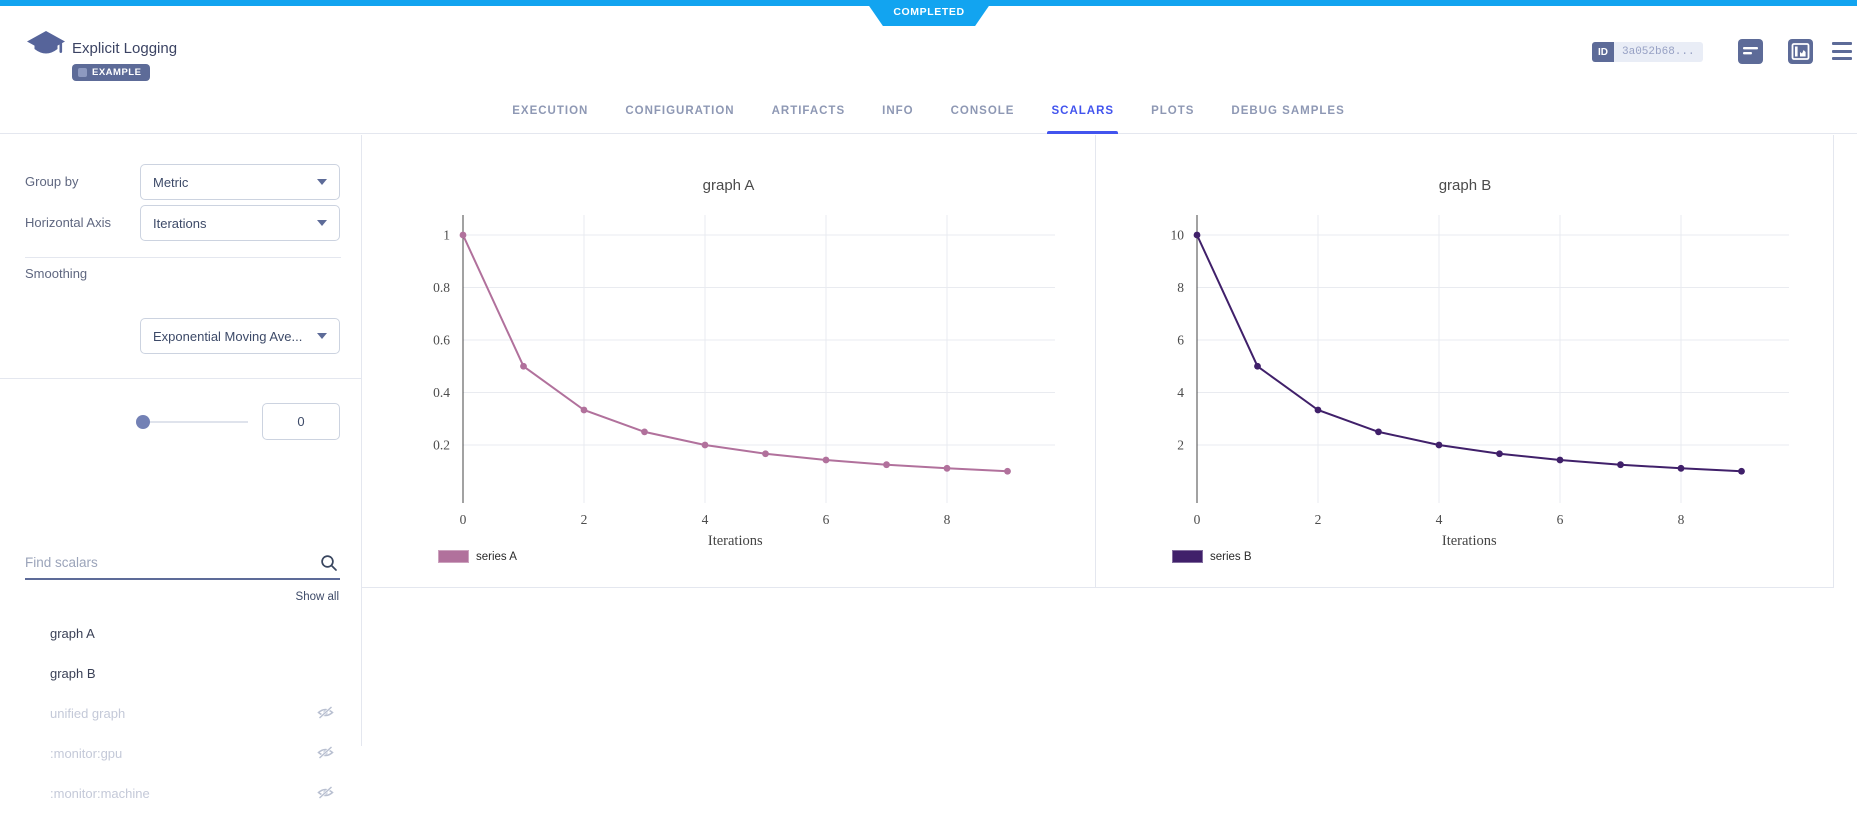 This screenshot has width=1857, height=813. I want to click on hamburger-menu-icon, so click(1842, 51).